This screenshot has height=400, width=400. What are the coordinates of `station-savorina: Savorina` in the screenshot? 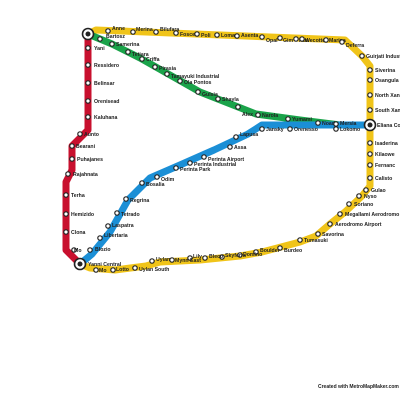 It's located at (329, 234).